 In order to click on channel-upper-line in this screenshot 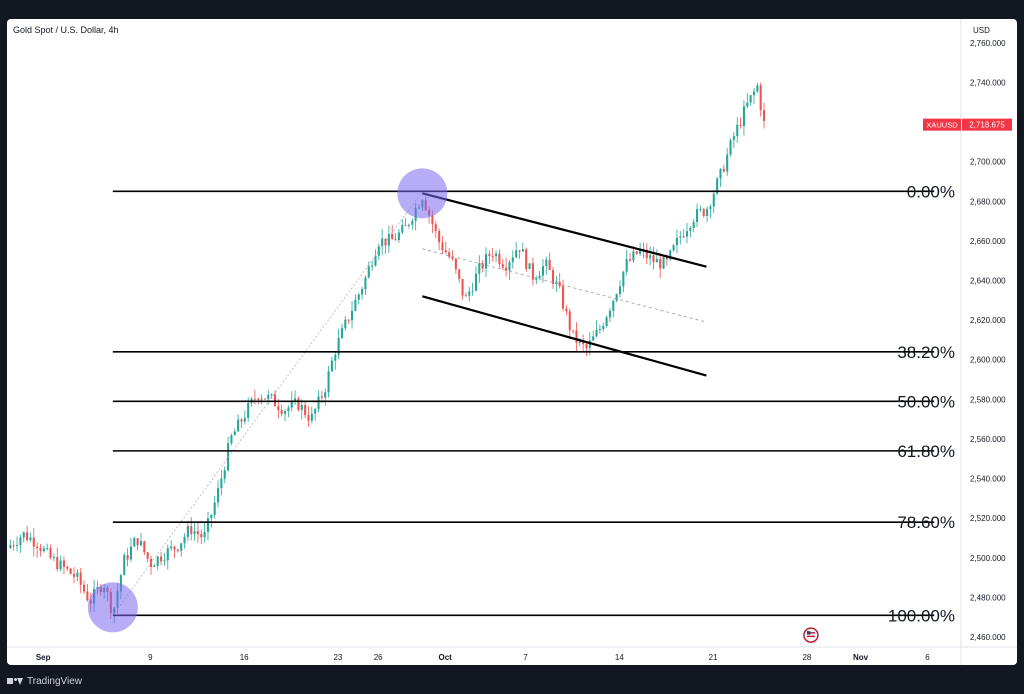, I will do `click(564, 230)`.